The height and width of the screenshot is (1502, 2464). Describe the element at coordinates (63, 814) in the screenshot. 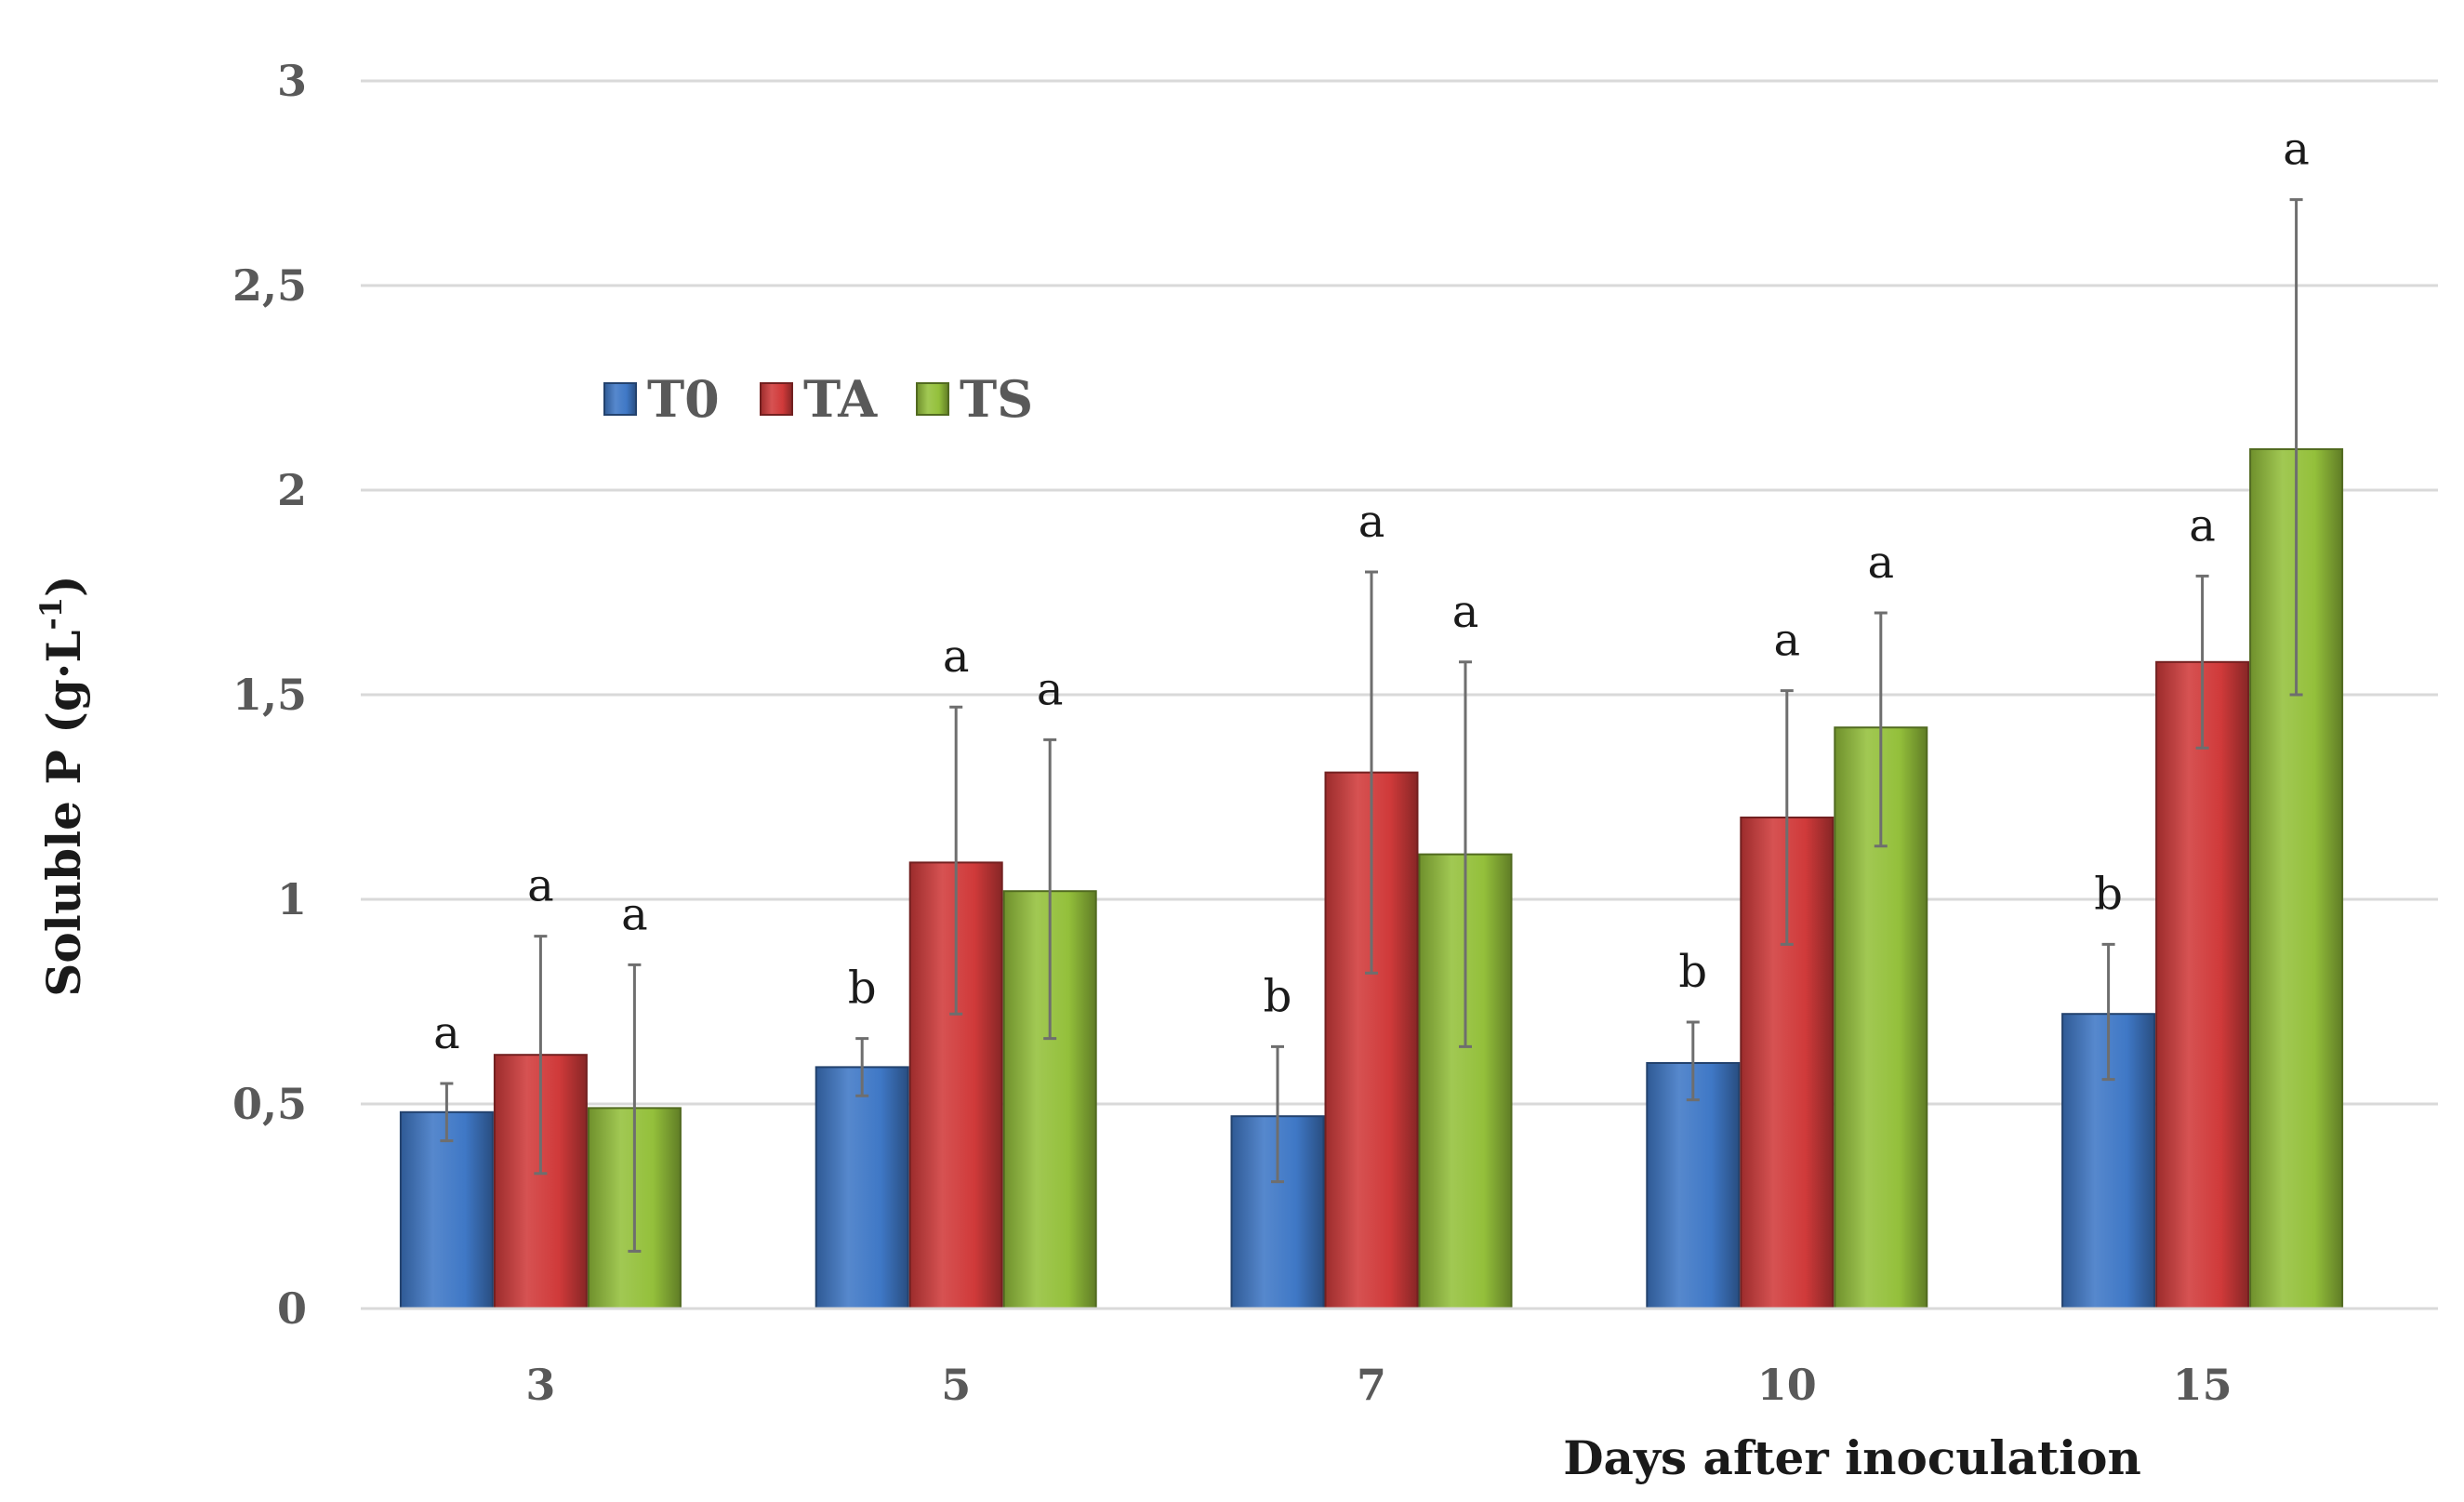

I see `y-axis-title-main: Soluble P (g·L` at that location.